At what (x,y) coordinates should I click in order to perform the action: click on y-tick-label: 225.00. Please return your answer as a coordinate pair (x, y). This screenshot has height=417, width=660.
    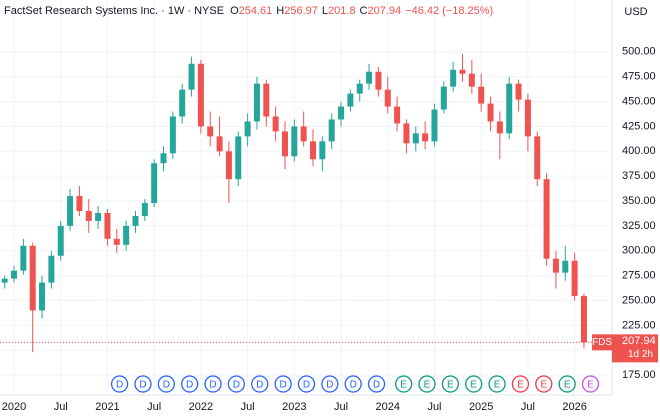
    Looking at the image, I should click on (639, 325).